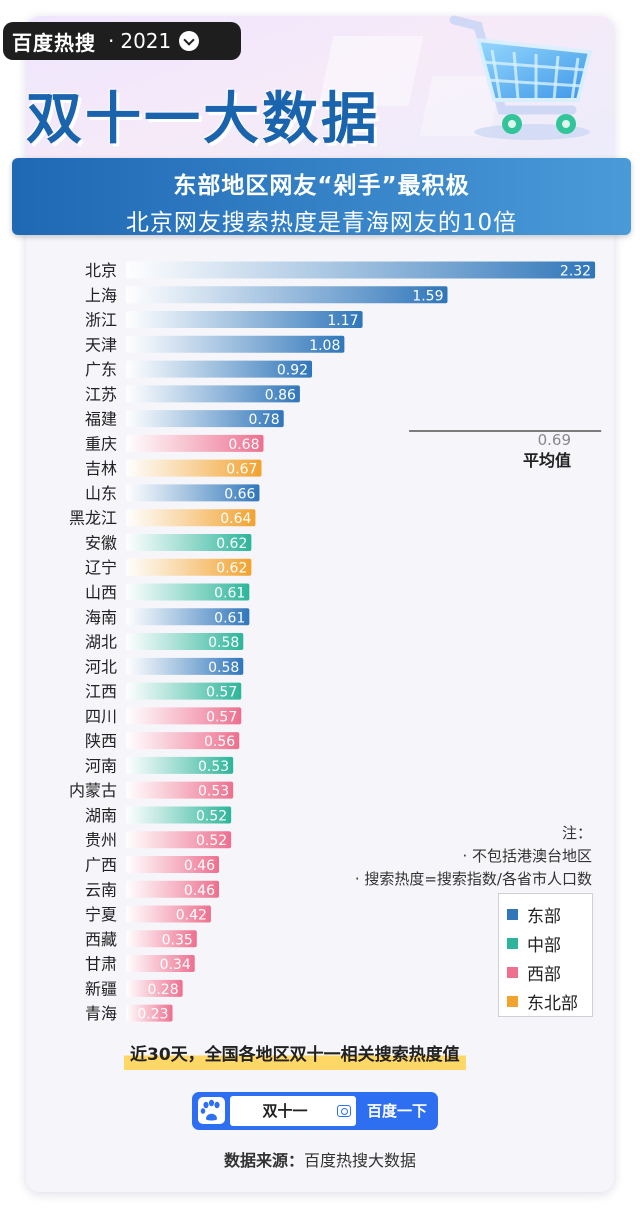 Image resolution: width=640 pixels, height=1223 pixels. I want to click on data-label: 0.78, so click(264, 420).